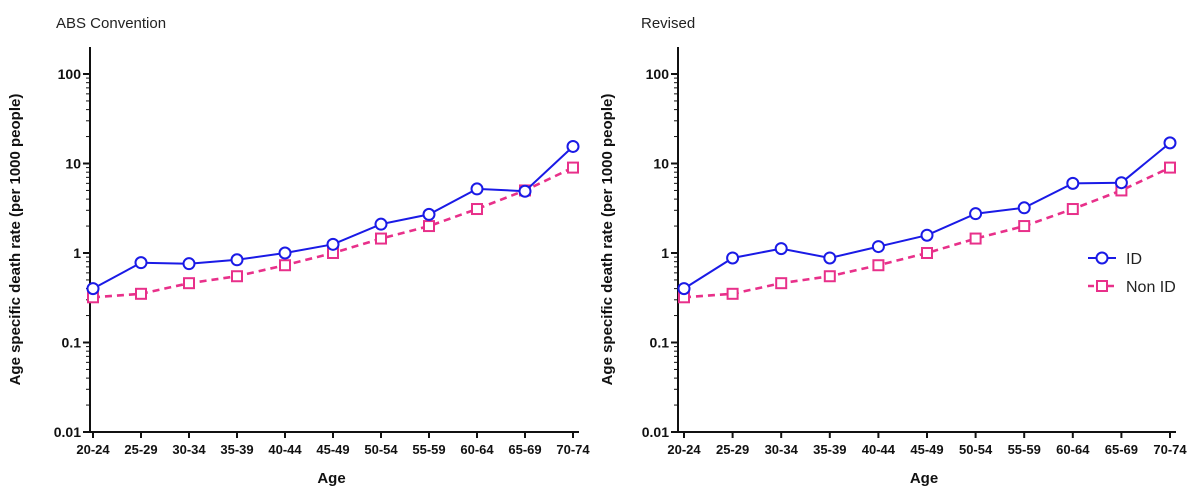 This screenshot has height=493, width=1198. Describe the element at coordinates (1102, 286) in the screenshot. I see `legend-marker-square` at that location.